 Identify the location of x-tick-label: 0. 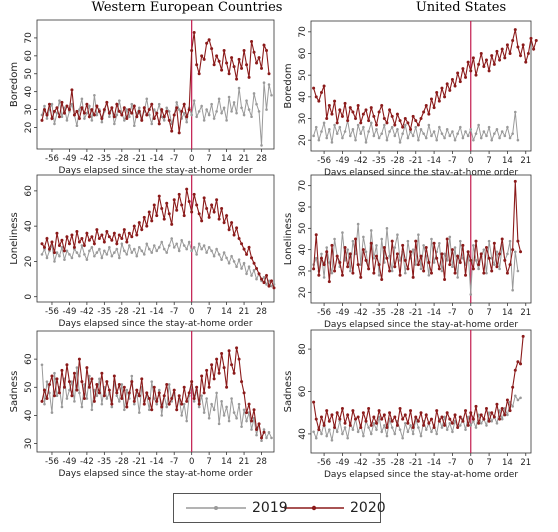
(191, 159).